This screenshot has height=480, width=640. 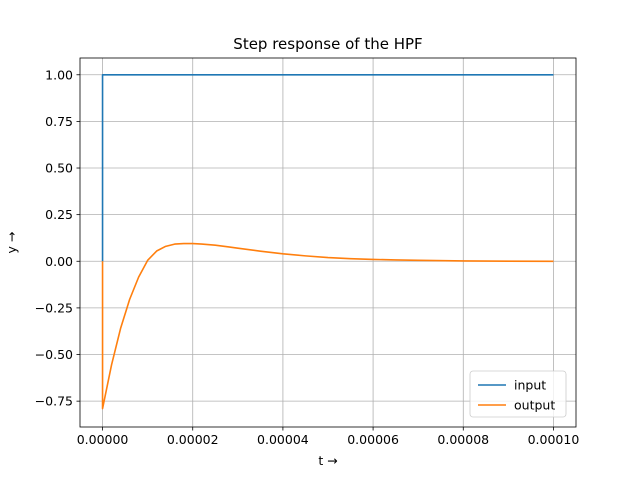 What do you see at coordinates (554, 439) in the screenshot?
I see `x-tick-label: 0.00010` at bounding box center [554, 439].